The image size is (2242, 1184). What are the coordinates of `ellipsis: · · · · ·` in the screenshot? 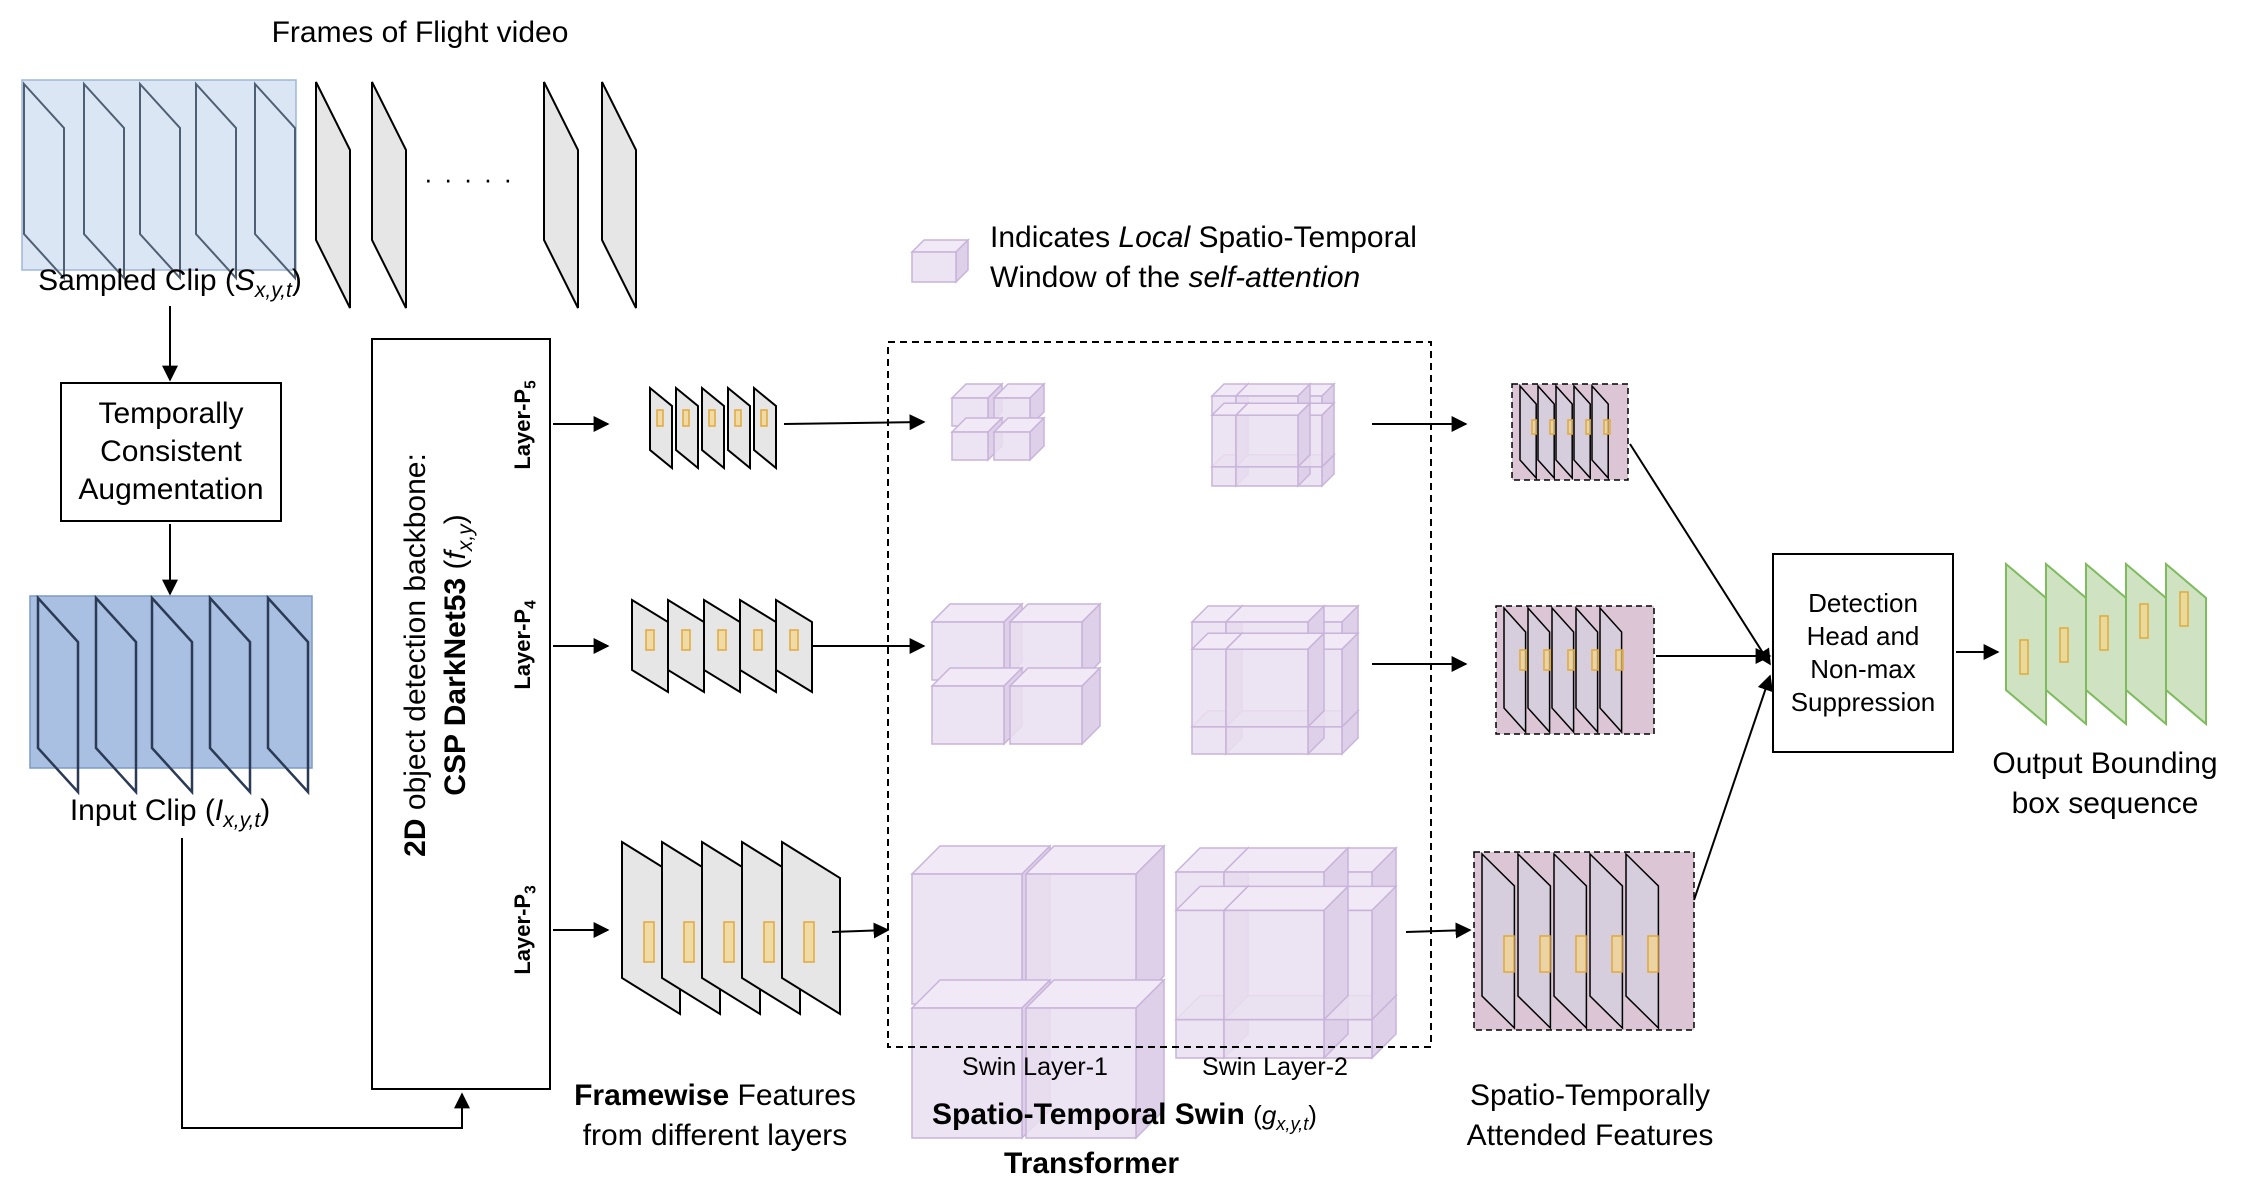 It's located at (469, 179).